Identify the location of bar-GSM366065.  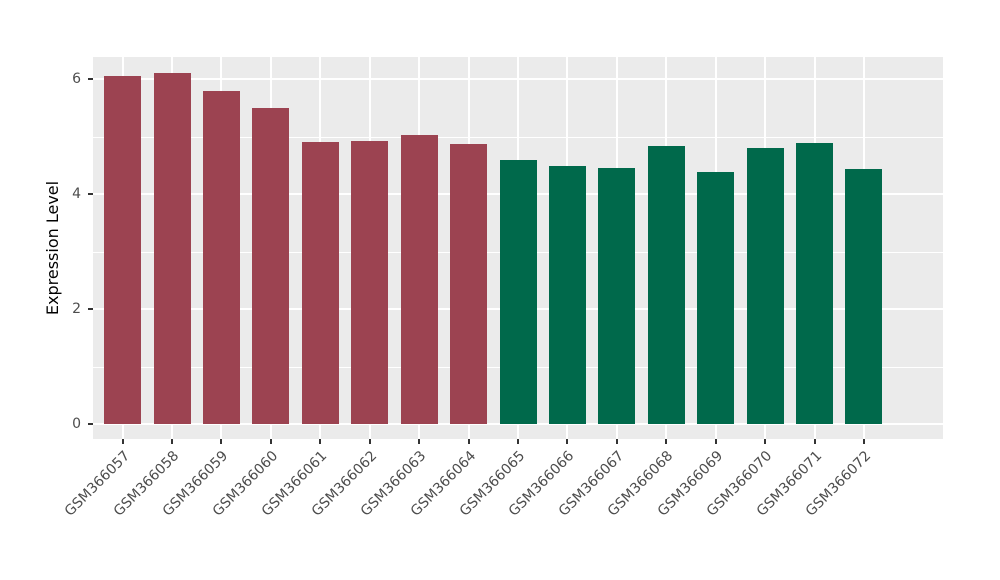
(518, 291).